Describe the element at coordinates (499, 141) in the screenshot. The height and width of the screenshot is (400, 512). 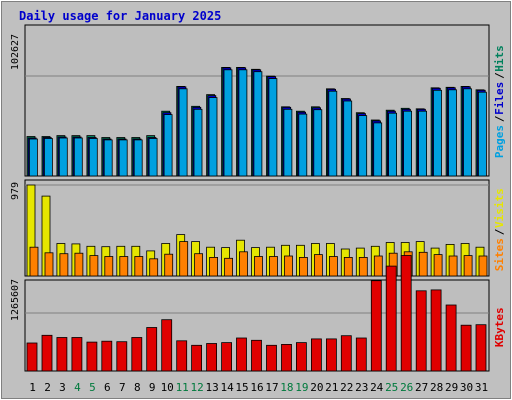
I see `hits-legend-item-0: Pages` at that location.